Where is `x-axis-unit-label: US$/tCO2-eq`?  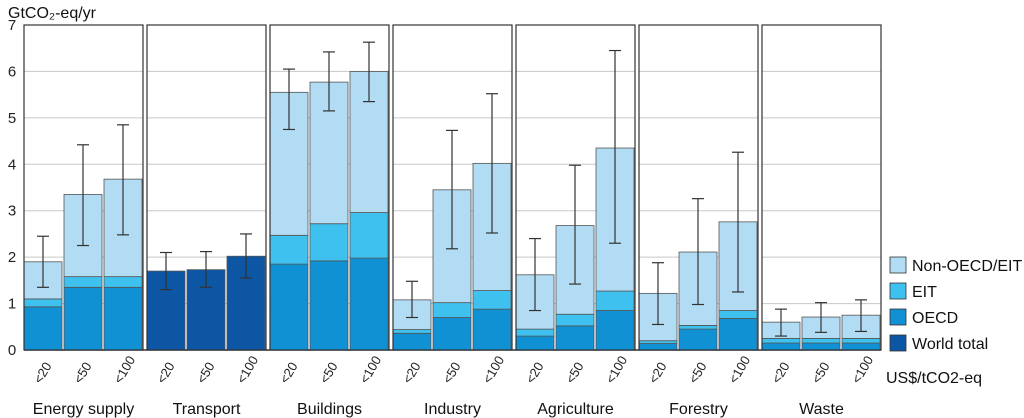 x-axis-unit-label: US$/tCO2-eq is located at coordinates (934, 378).